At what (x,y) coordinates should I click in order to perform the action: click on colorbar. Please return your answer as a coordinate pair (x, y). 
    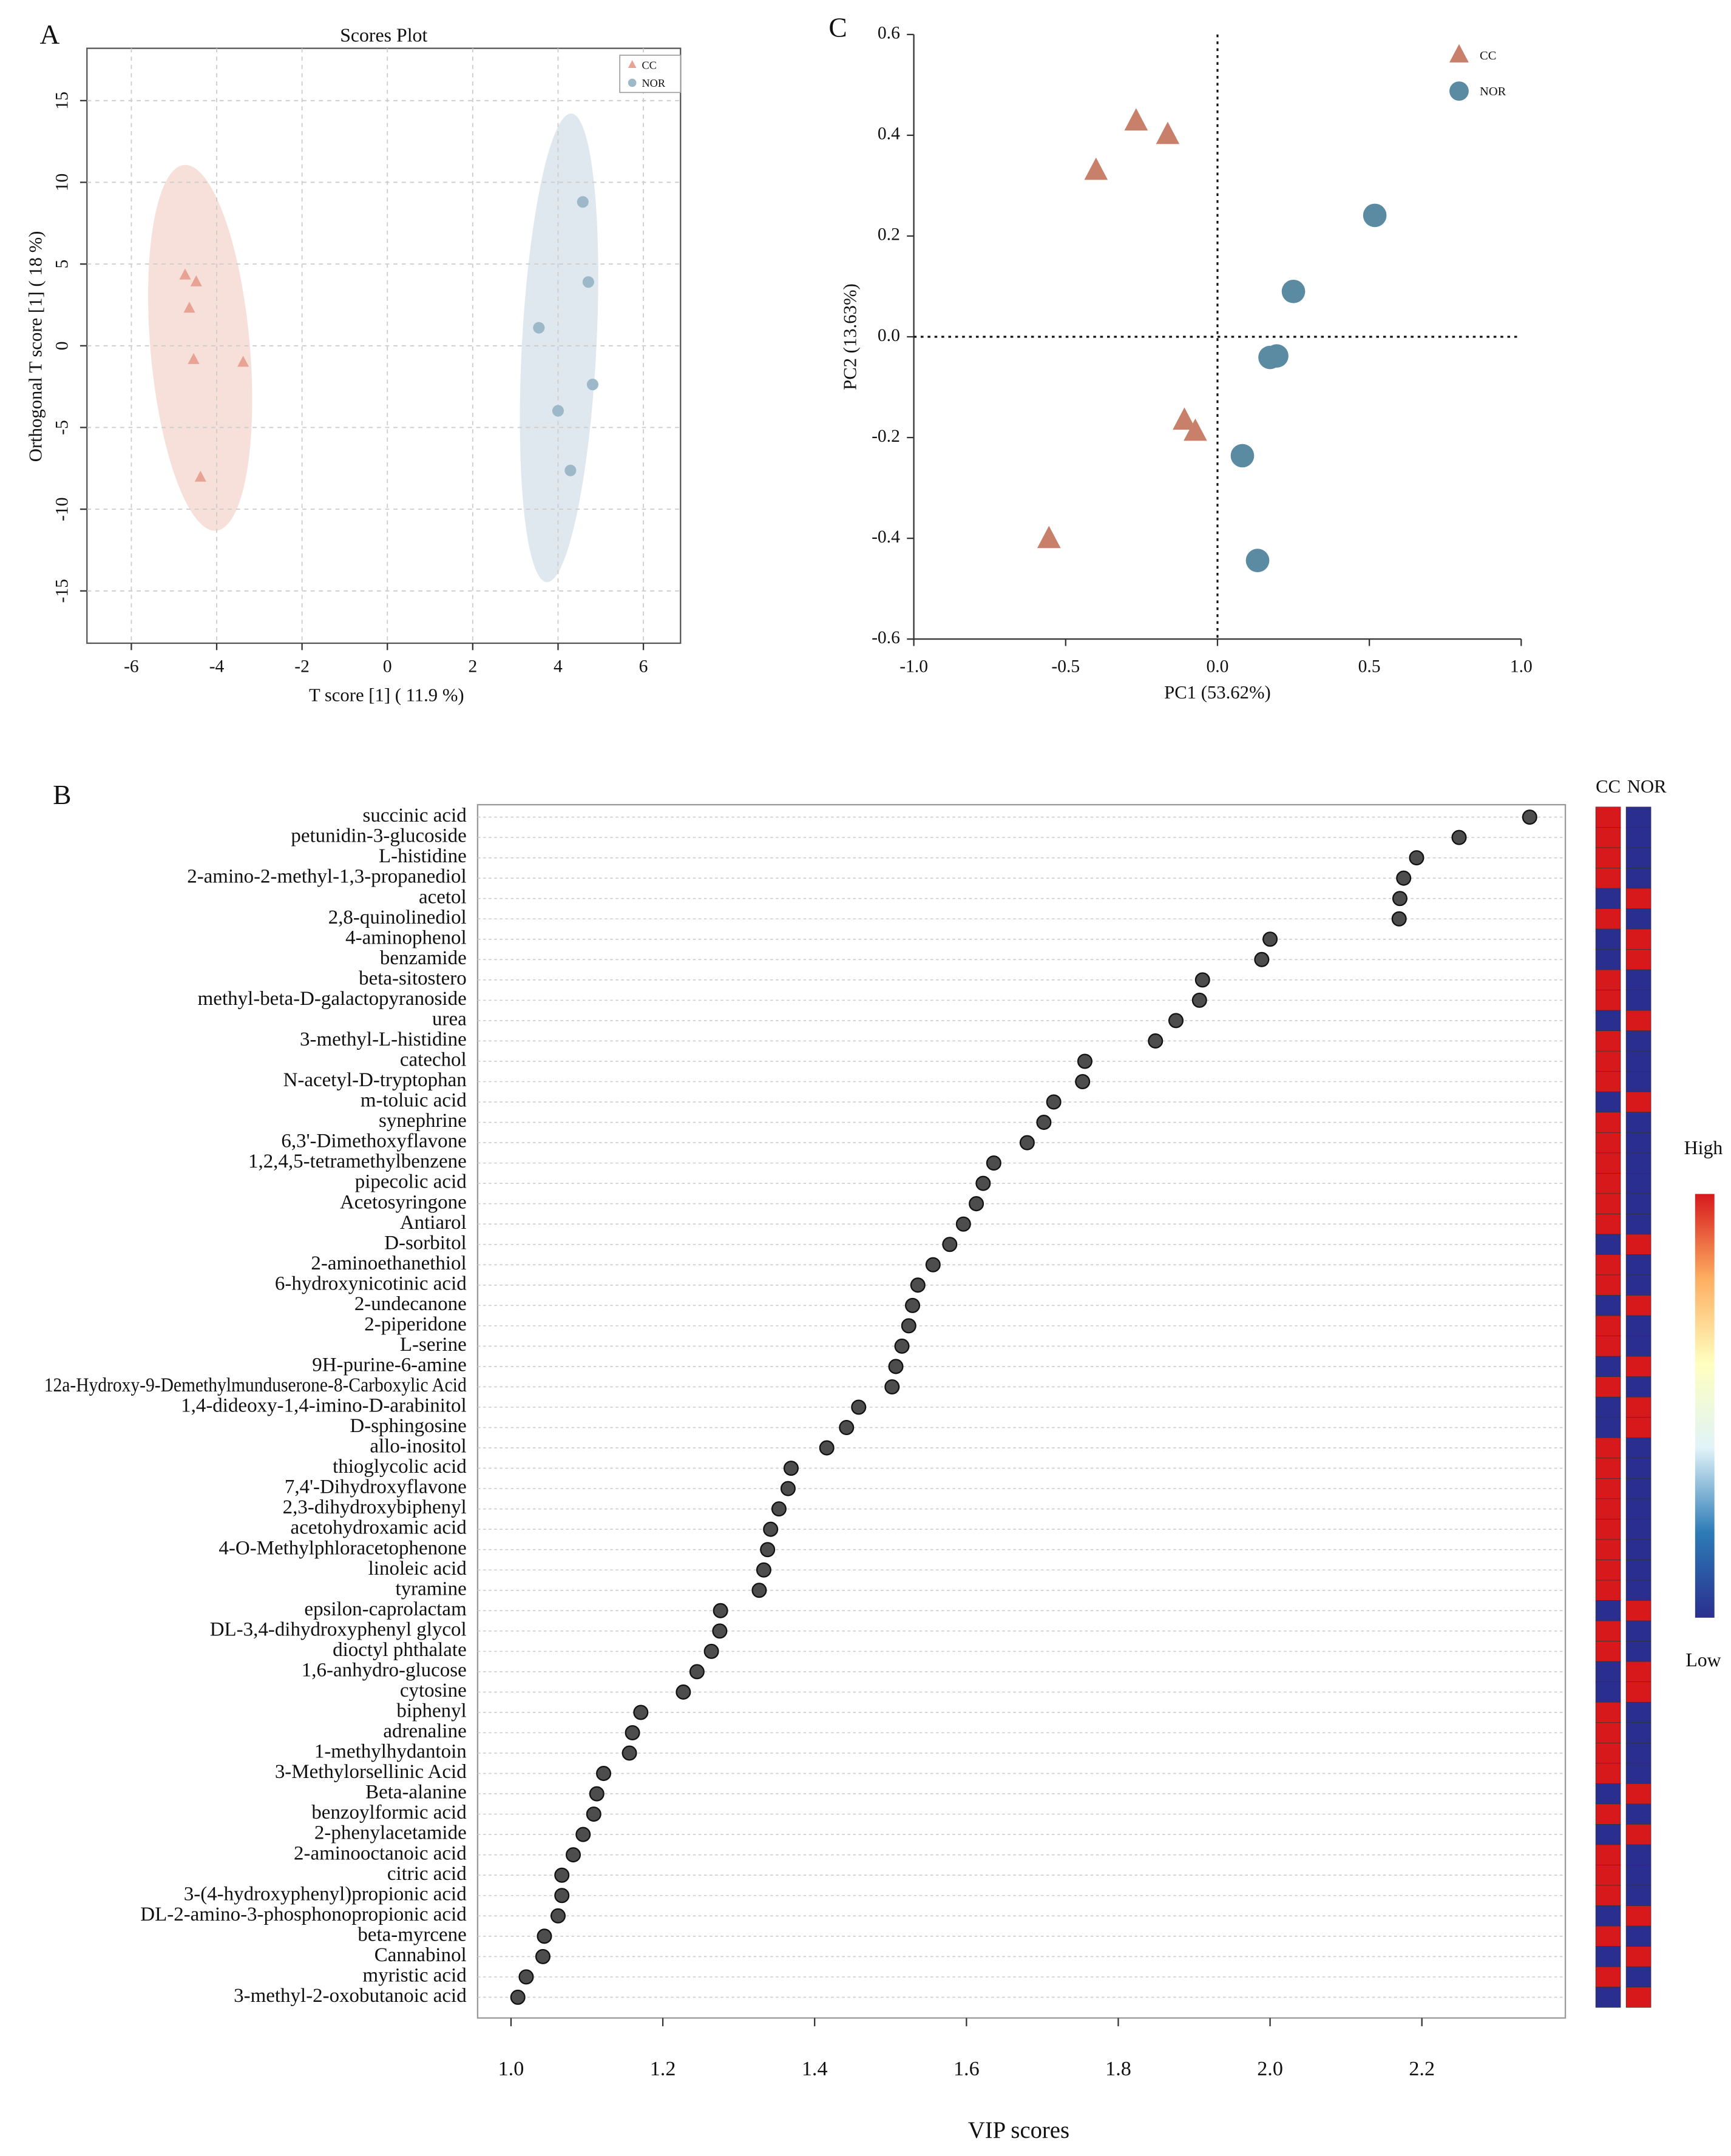
    Looking at the image, I should click on (1705, 1406).